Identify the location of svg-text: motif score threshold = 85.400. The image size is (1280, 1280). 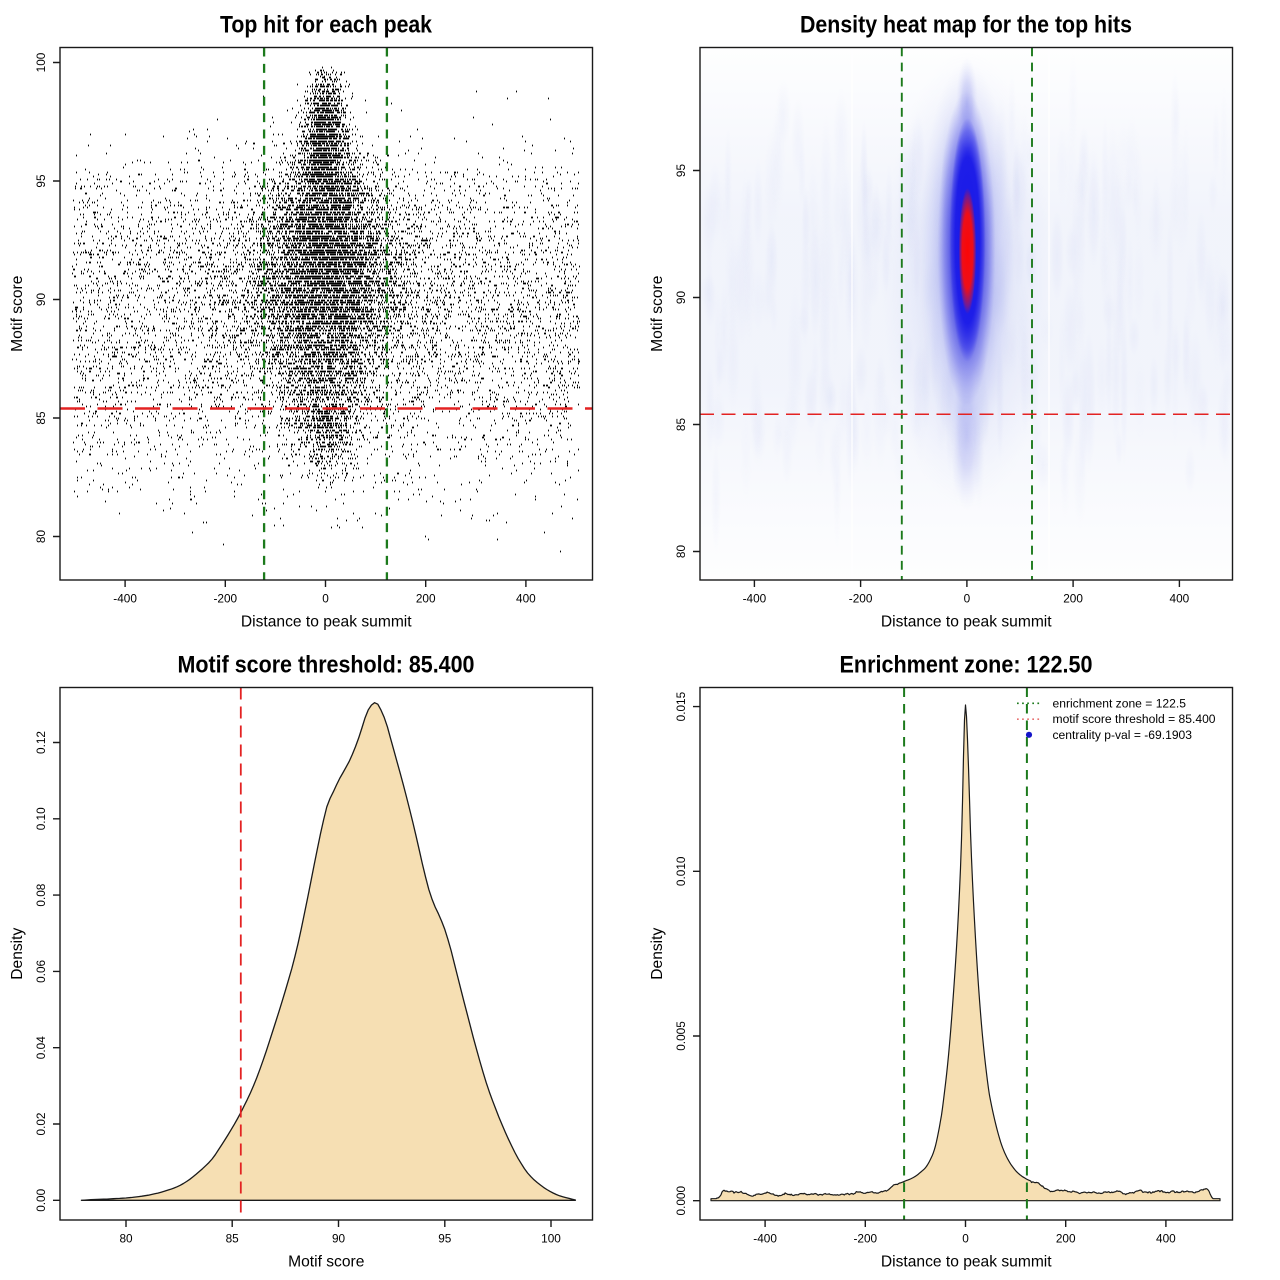
(1134, 719).